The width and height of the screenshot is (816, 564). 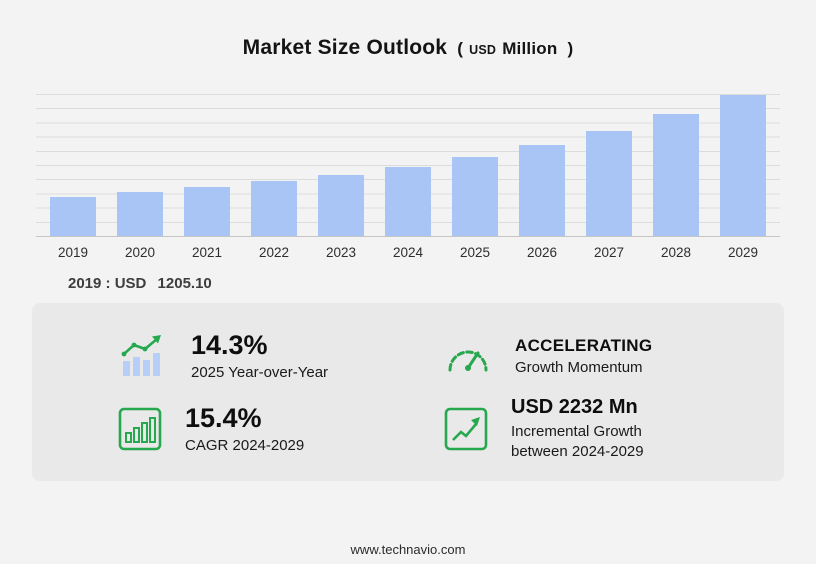 I want to click on stat-cagr-text: 15.4% CAGR 2024-2029, so click(x=244, y=428).